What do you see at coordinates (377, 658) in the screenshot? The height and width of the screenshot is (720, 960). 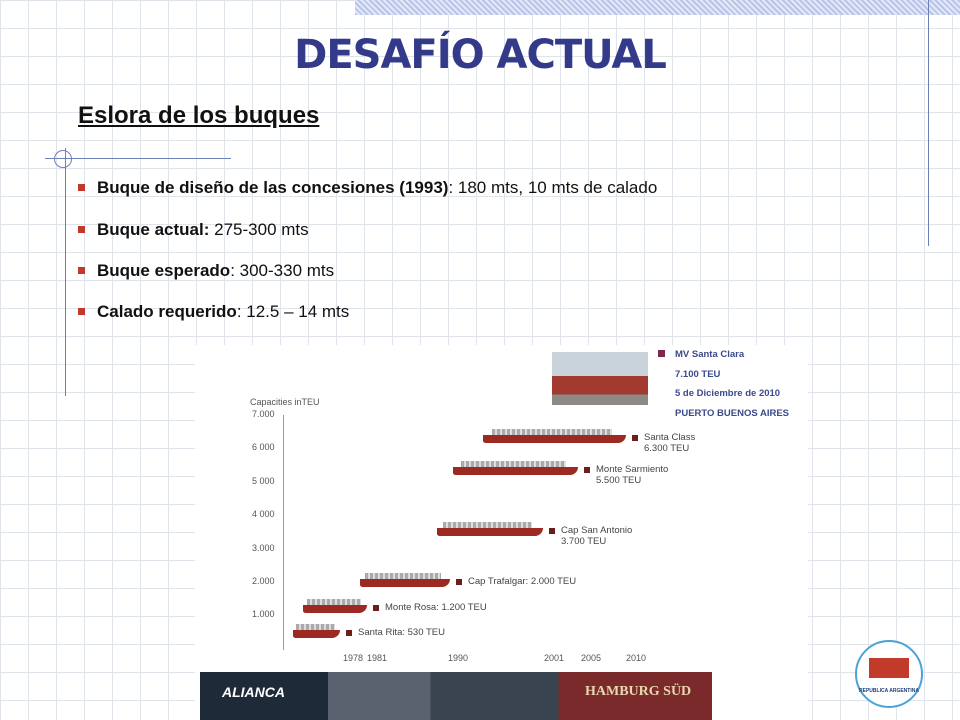 I see `x-label: 1981` at bounding box center [377, 658].